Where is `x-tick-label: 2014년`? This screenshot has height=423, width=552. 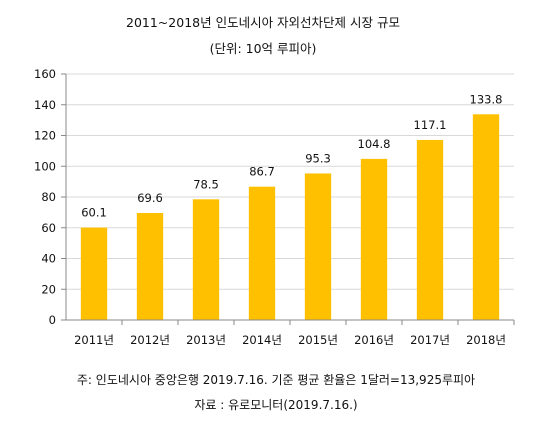
x-tick-label: 2014년 is located at coordinates (262, 340).